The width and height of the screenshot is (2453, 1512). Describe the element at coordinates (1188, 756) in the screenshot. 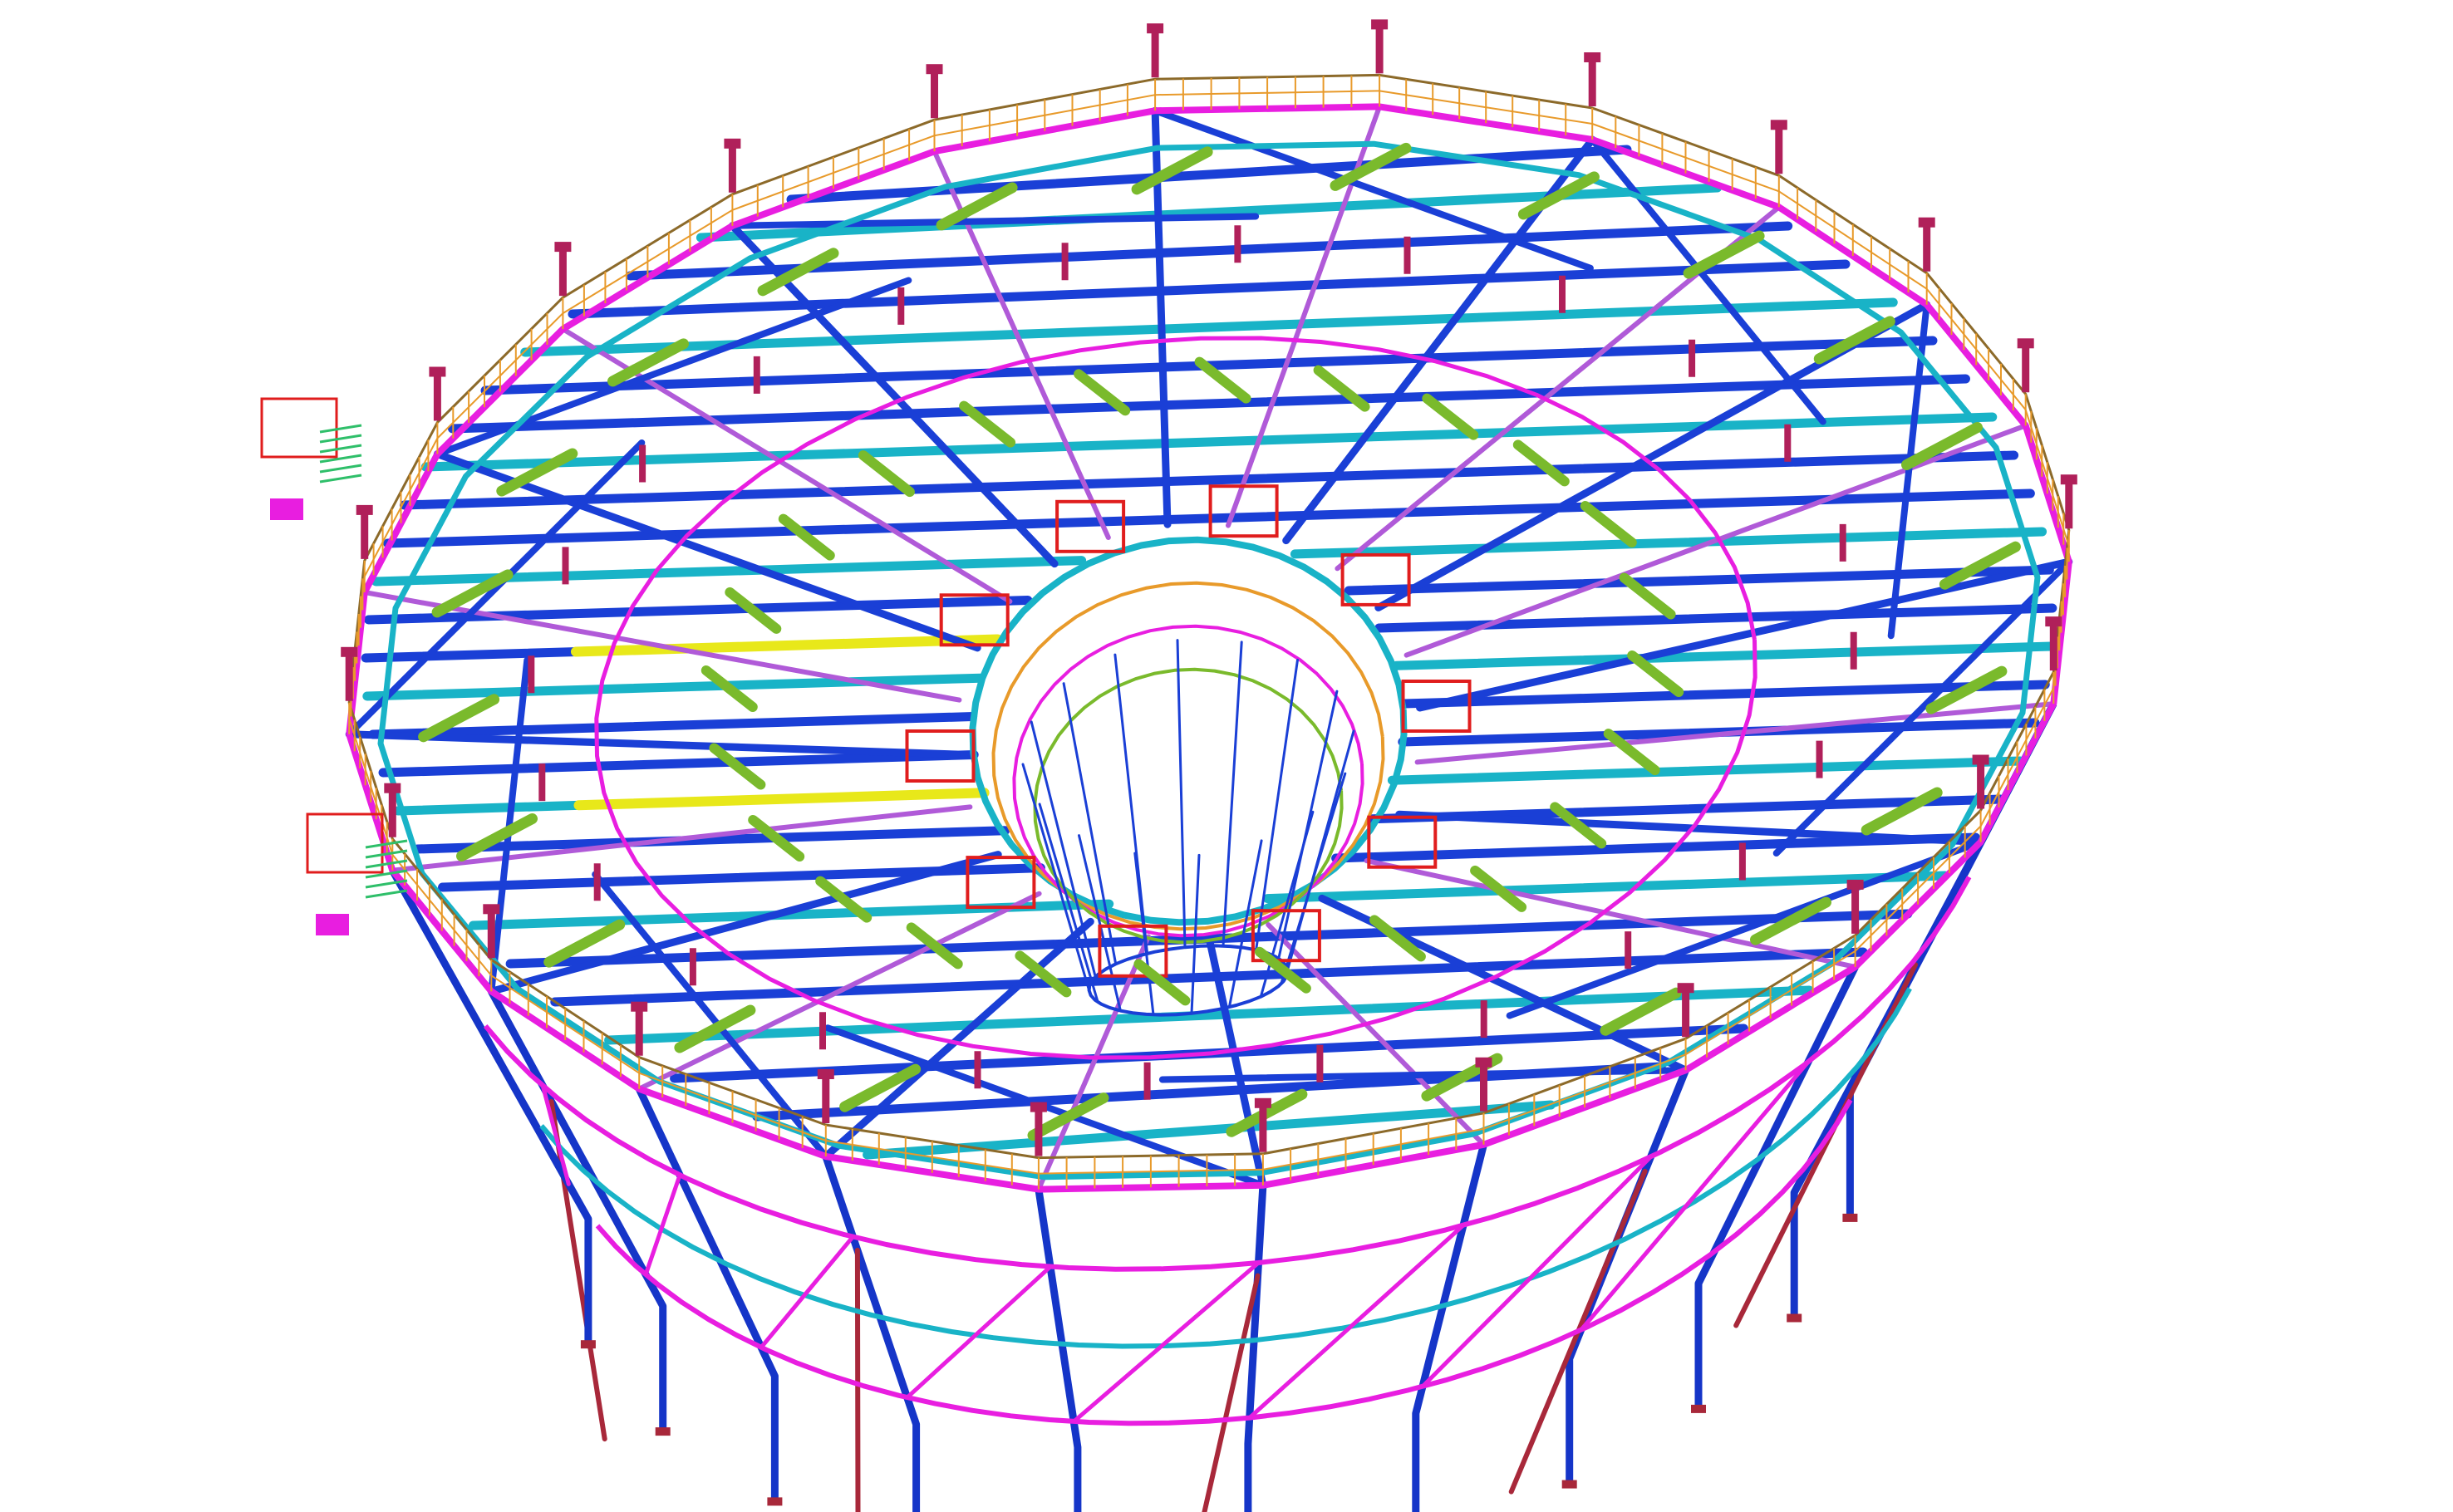

I see `inner-ring` at that location.